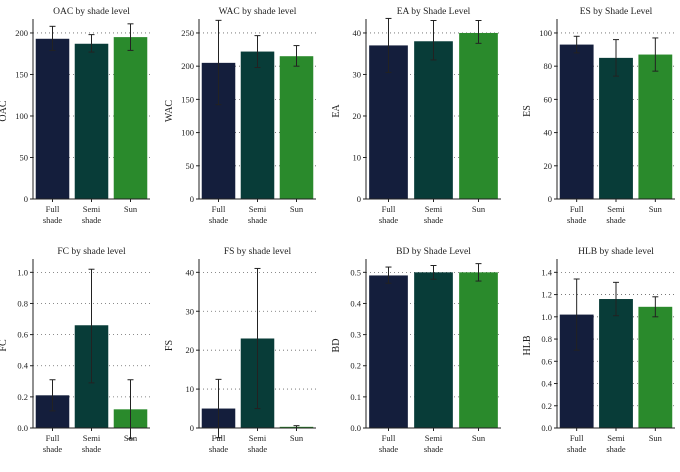 The image size is (680, 472). What do you see at coordinates (22, 366) in the screenshot?
I see `y-tick-label: 0.4` at bounding box center [22, 366].